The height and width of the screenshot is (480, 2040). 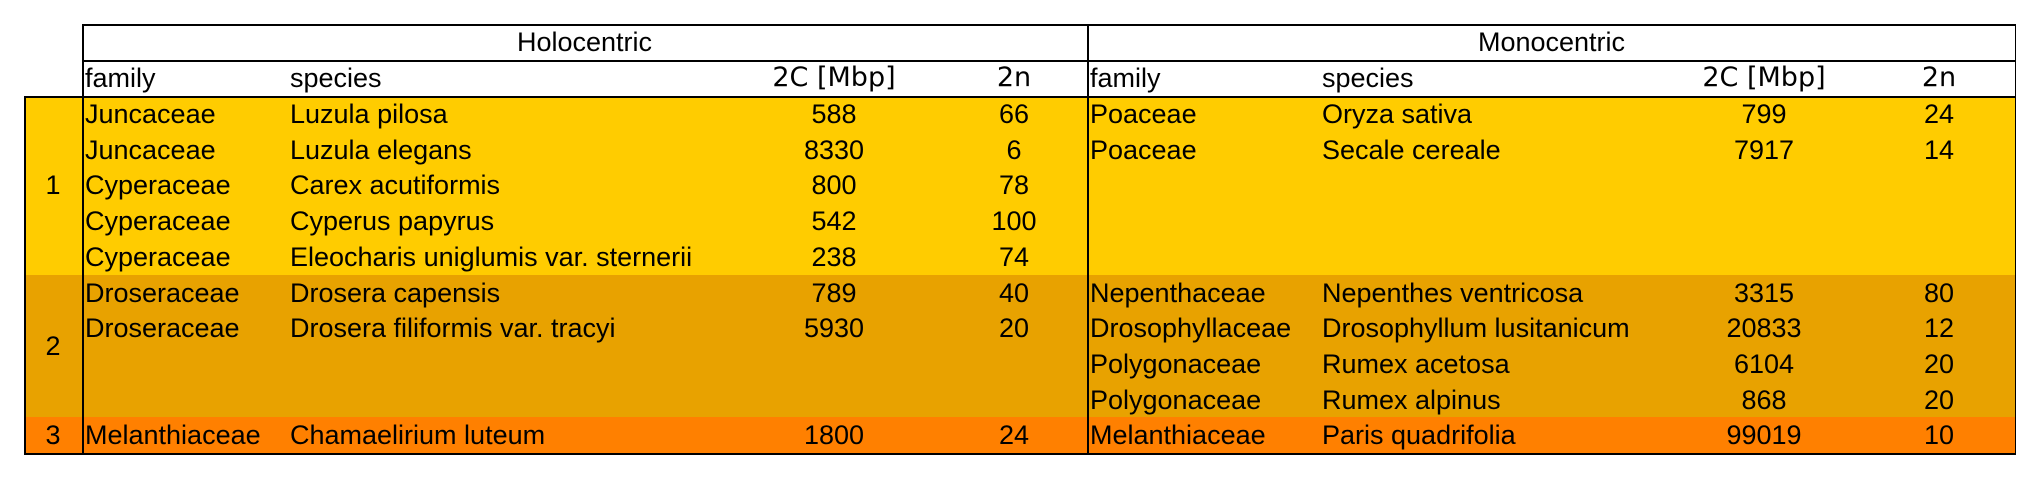 I want to click on group-column-divider, so click(x=83, y=238).